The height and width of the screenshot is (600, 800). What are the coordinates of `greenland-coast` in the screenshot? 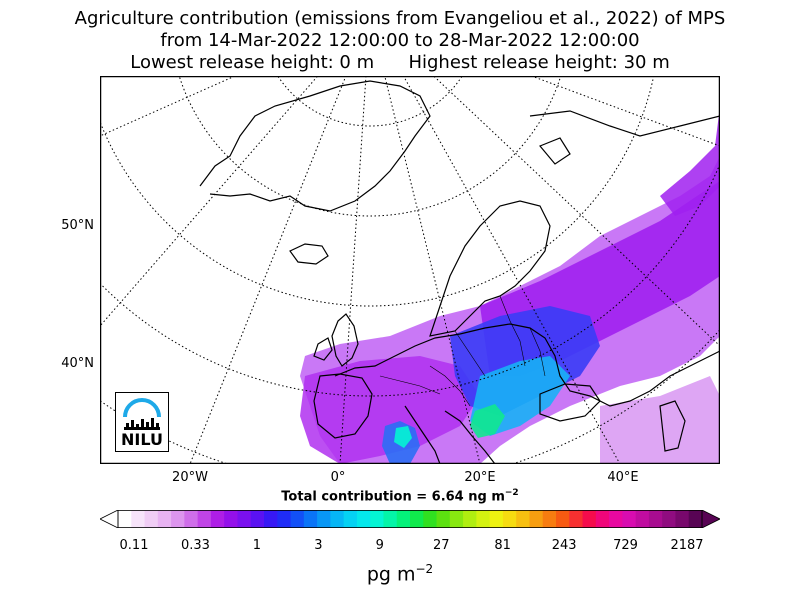 It's located at (315, 146).